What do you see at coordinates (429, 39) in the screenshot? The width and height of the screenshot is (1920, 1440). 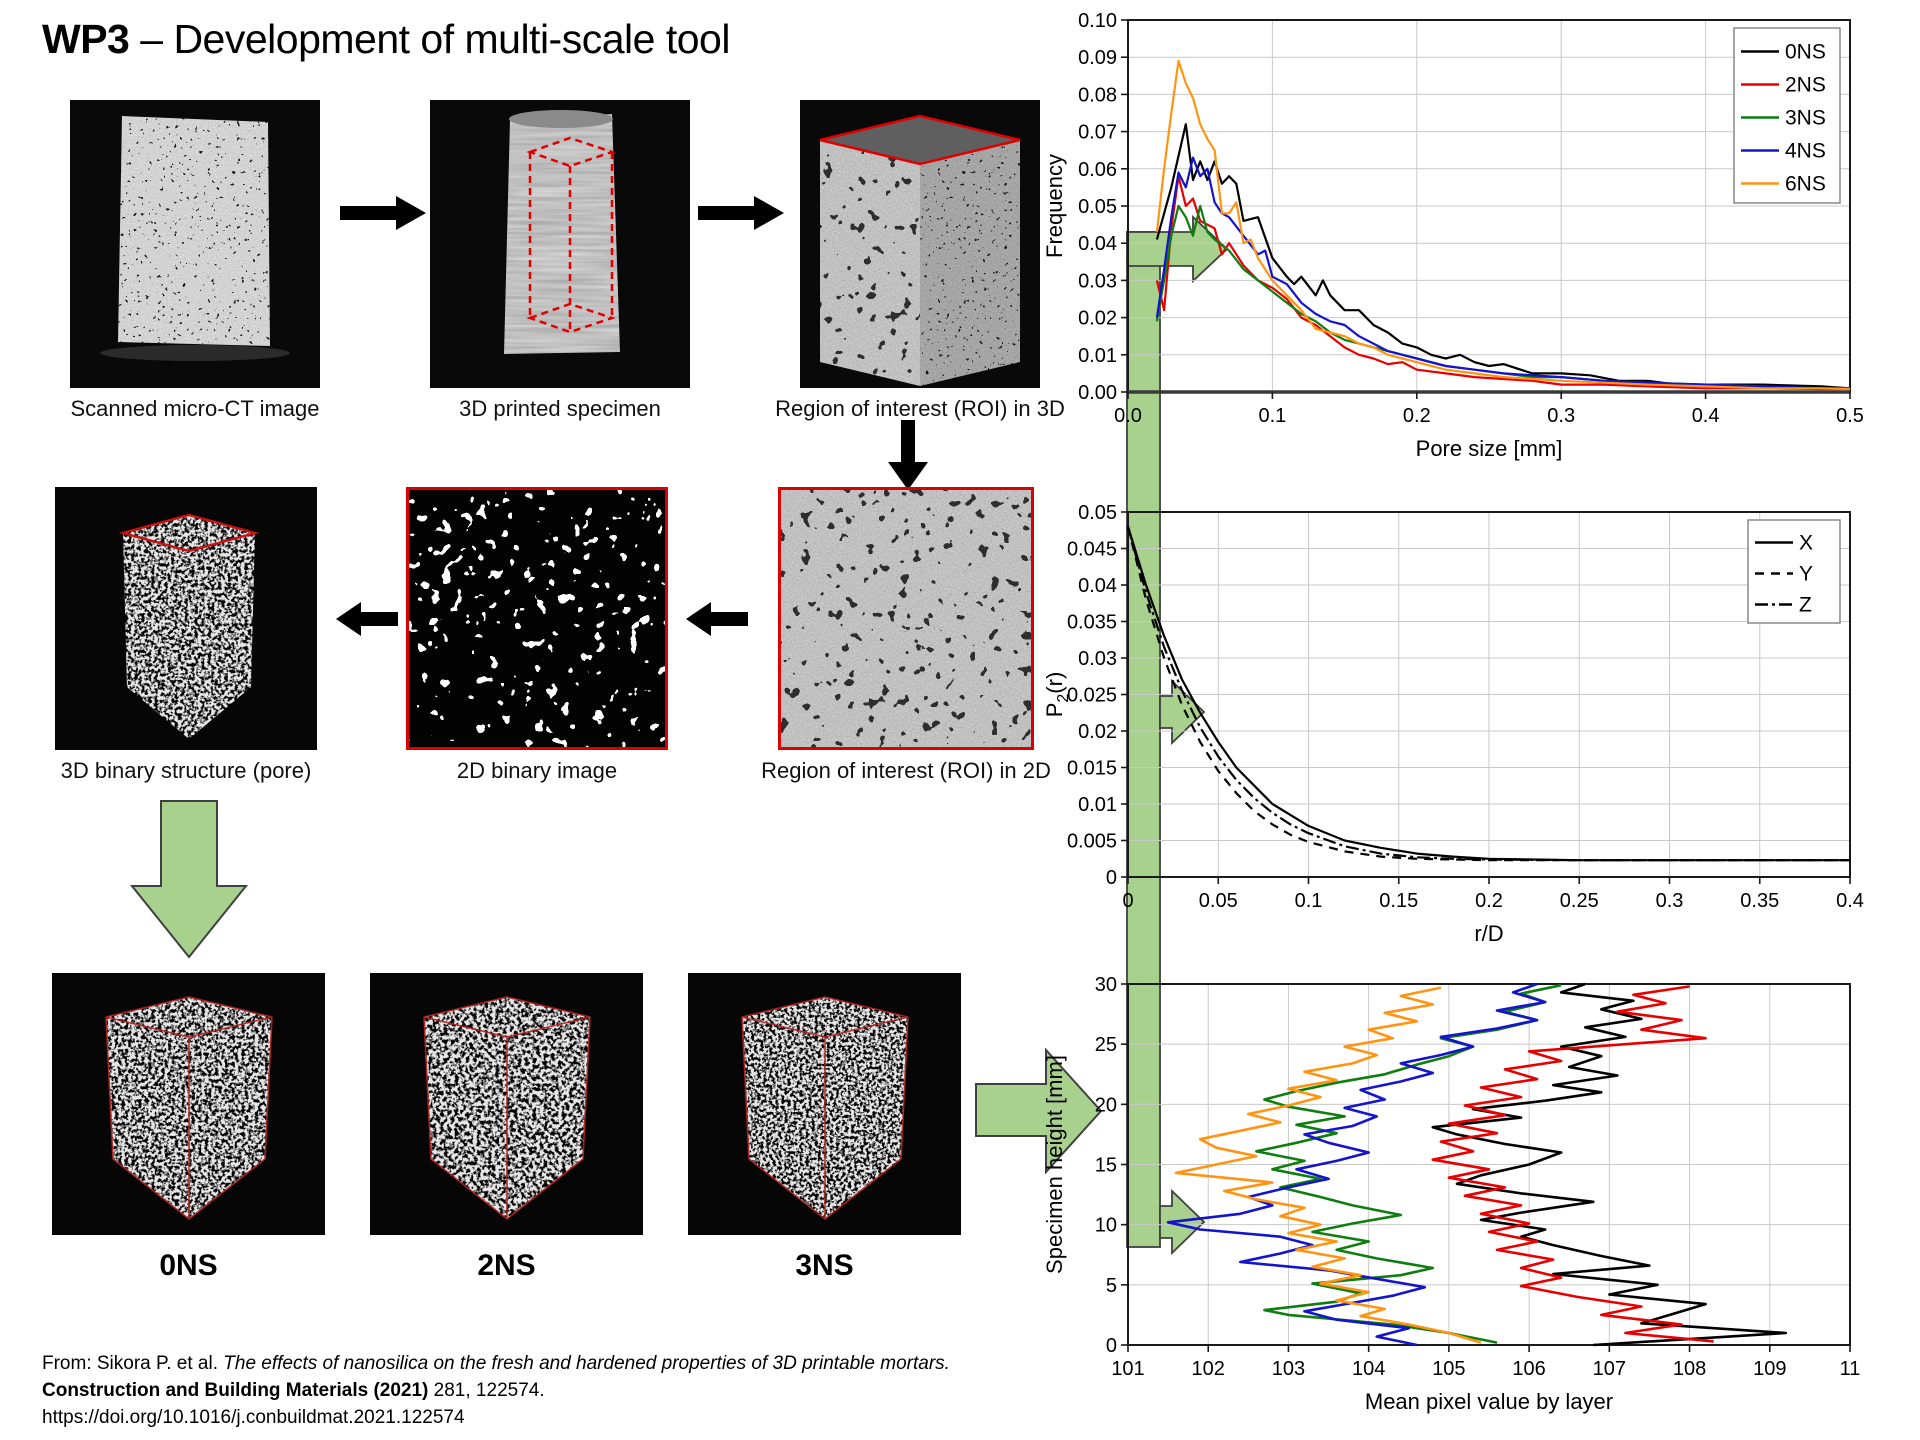 I see `title-rest: – Development of multi-scale tool` at bounding box center [429, 39].